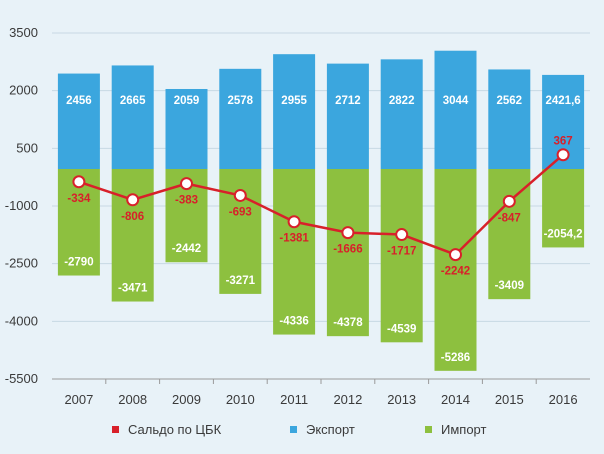 The width and height of the screenshot is (604, 454). I want to click on import-data-label: -4539, so click(401, 329).